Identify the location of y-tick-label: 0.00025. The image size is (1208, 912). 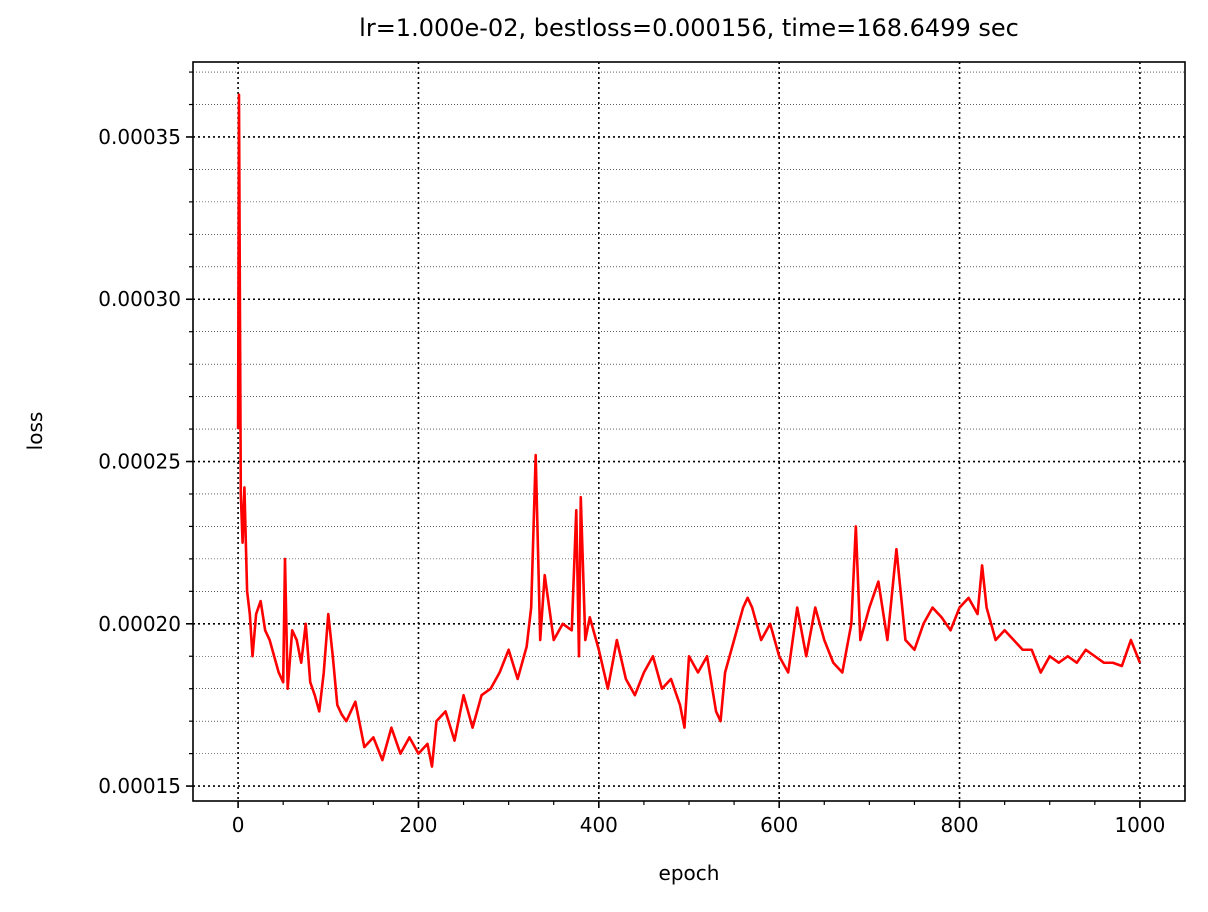
(139, 462).